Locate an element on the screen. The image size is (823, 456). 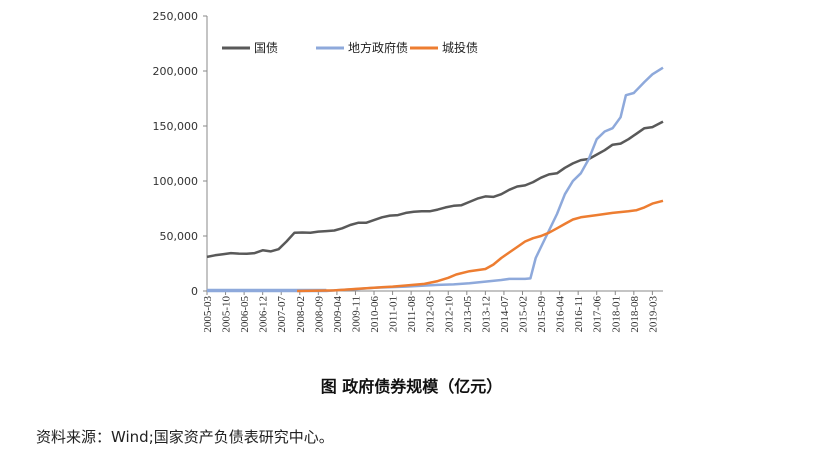
x-tick-label: 2016-04 is located at coordinates (561, 314).